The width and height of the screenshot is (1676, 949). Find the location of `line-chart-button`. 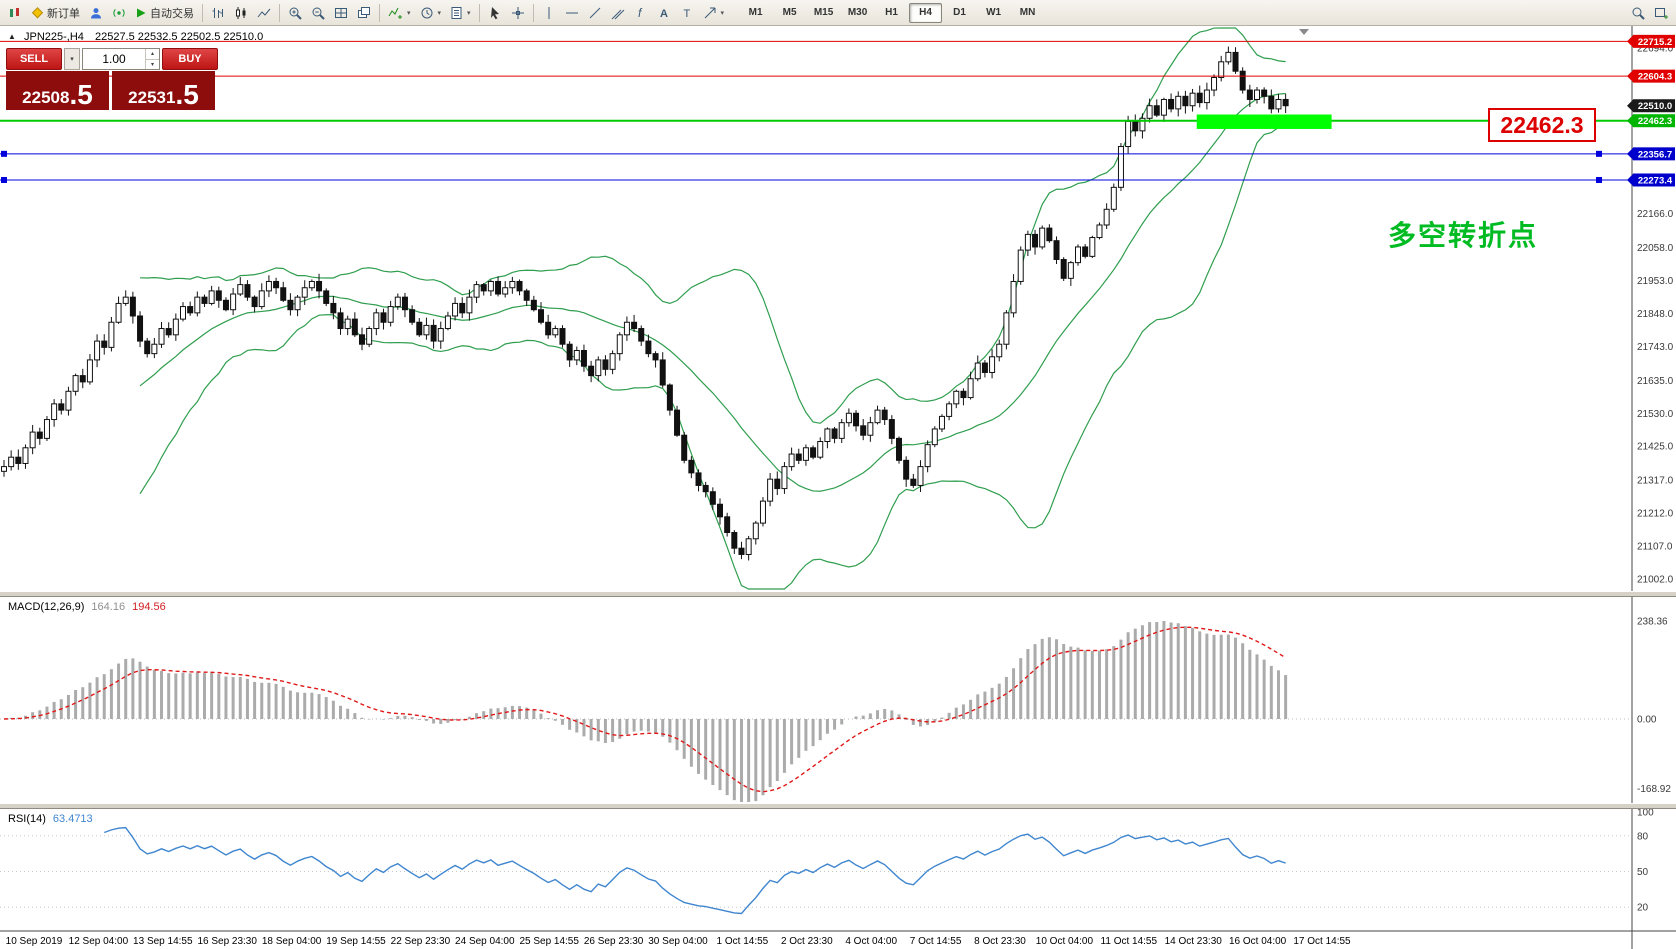

line-chart-button is located at coordinates (264, 13).